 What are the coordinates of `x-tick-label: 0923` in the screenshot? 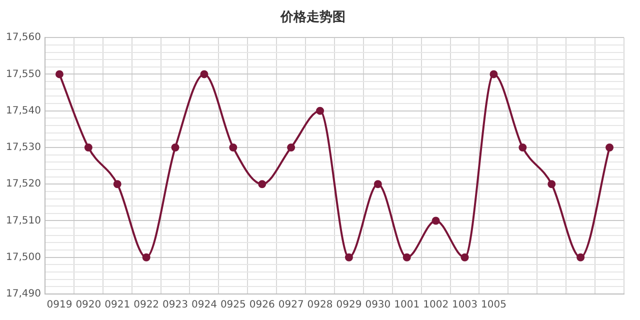 It's located at (175, 305).